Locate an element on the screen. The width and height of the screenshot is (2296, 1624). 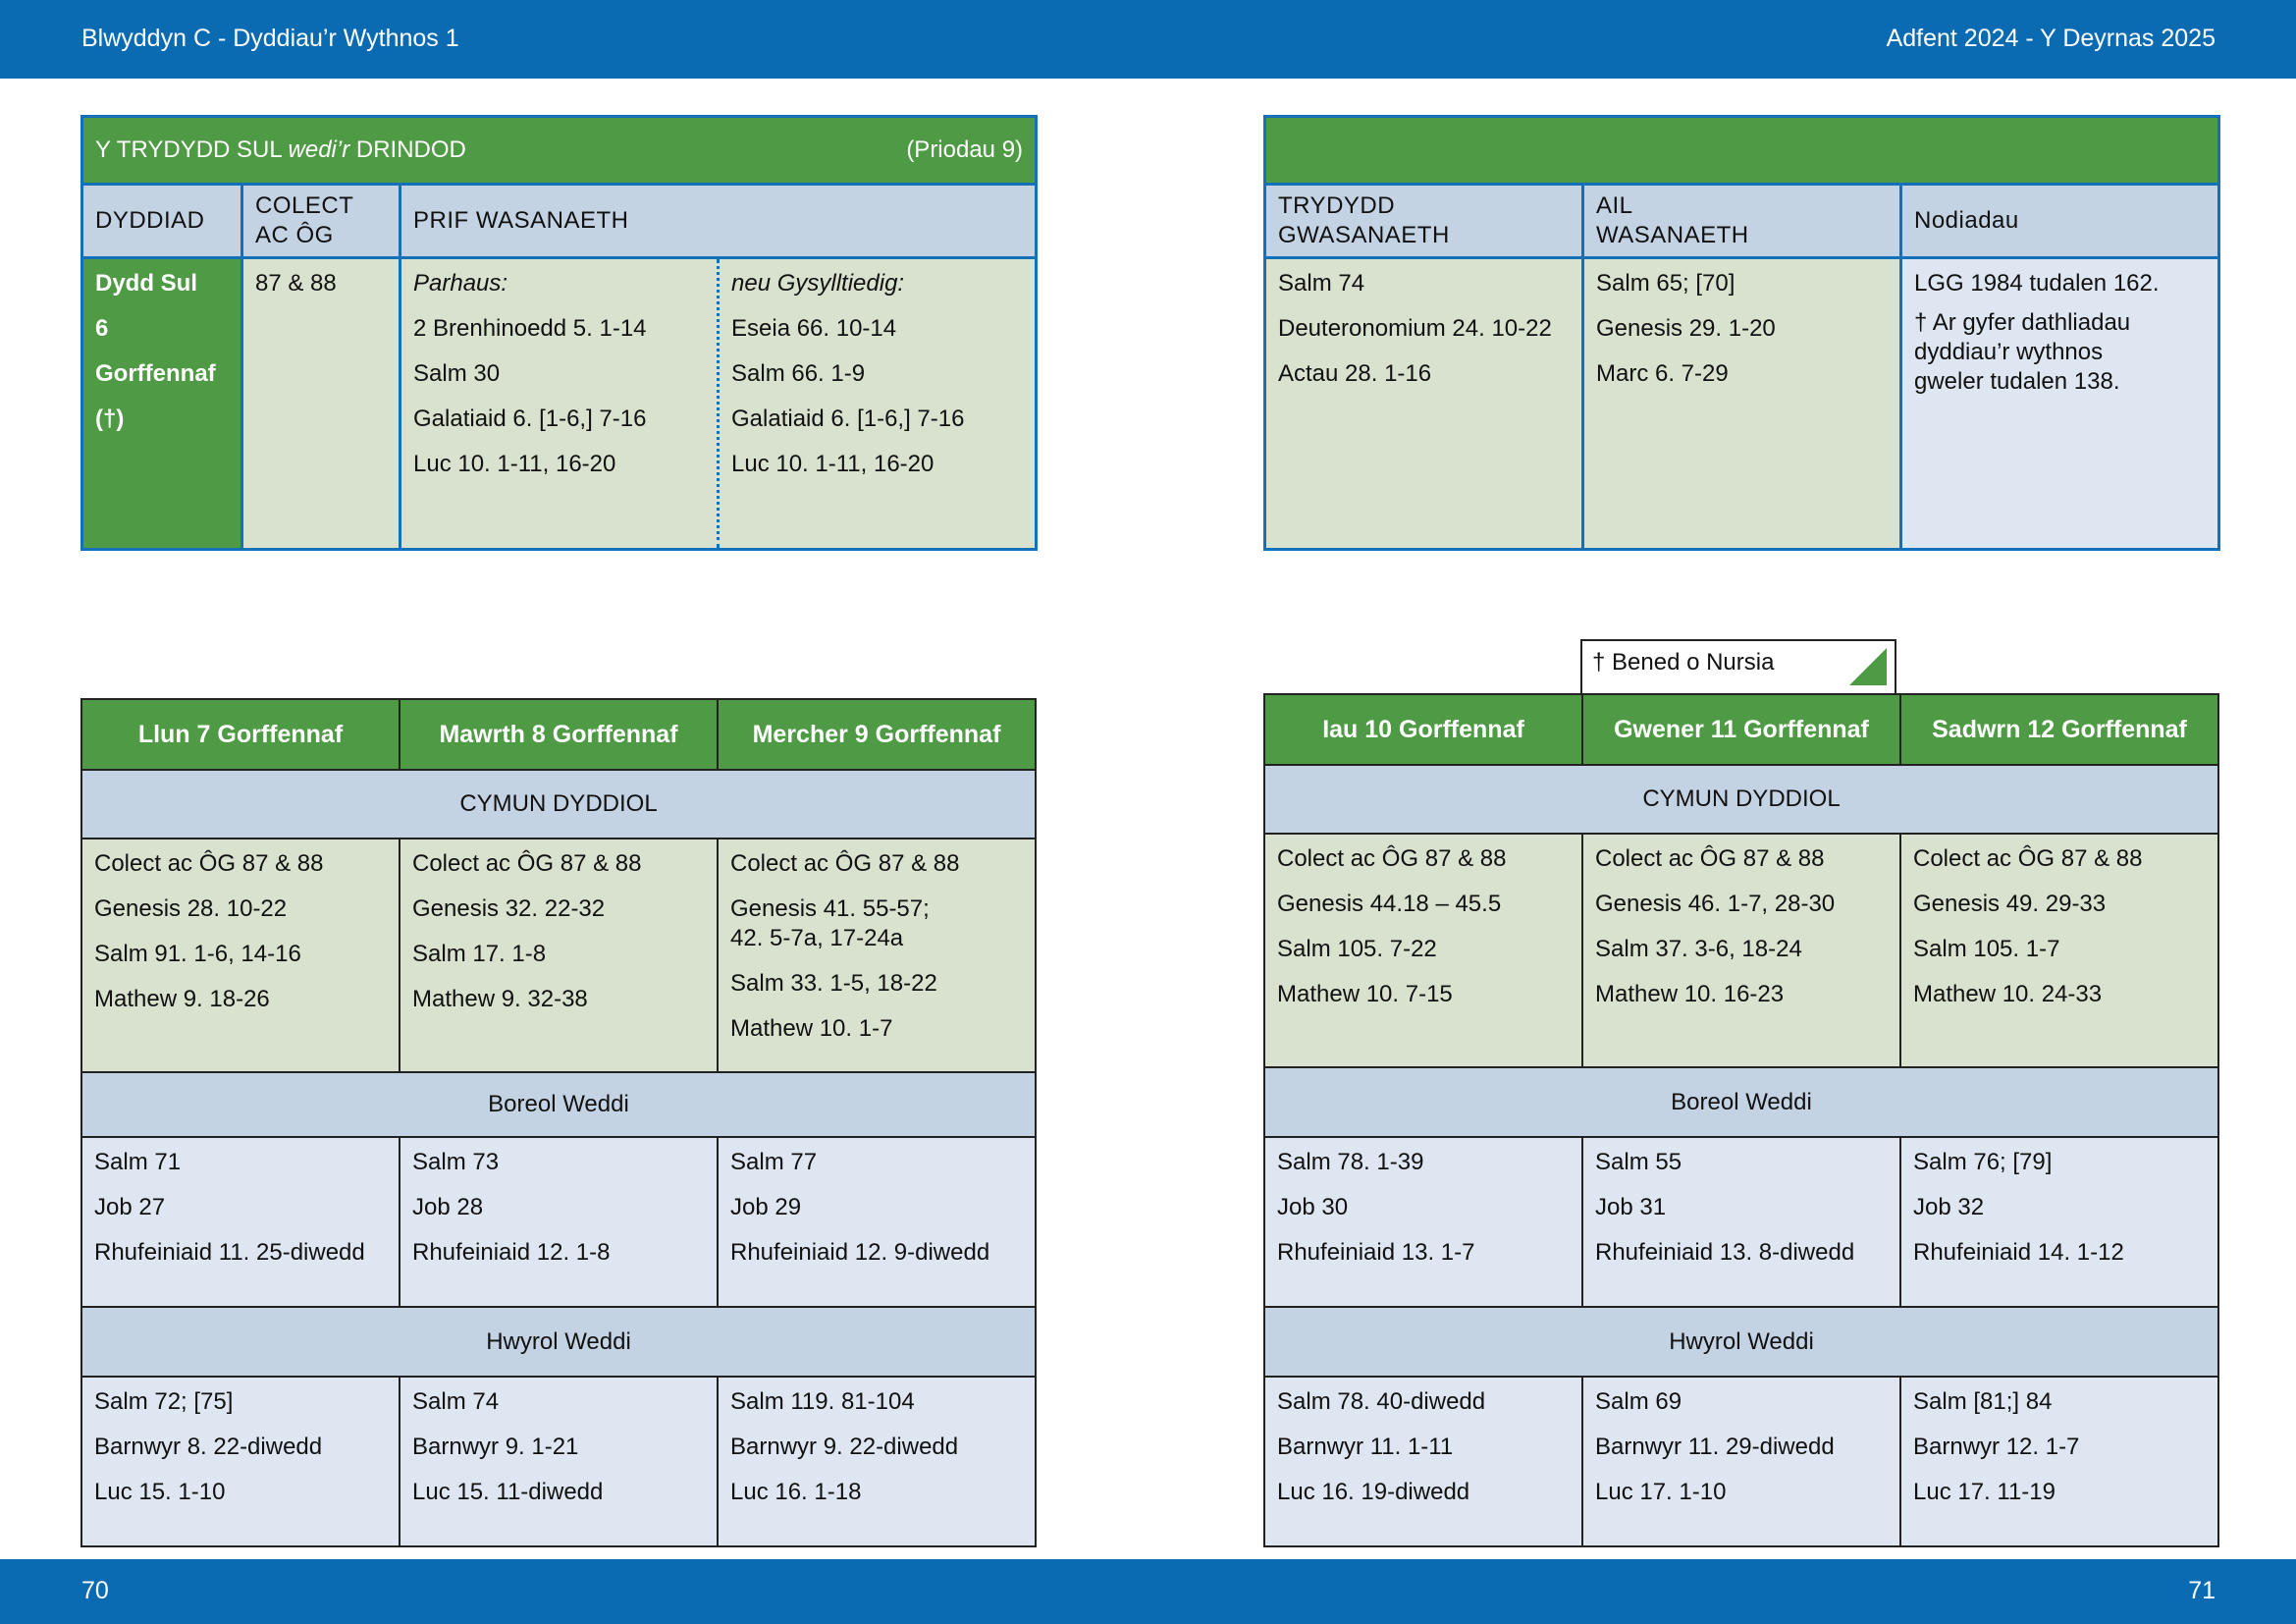
sunday-title: Y TRYDYDD SUL wedi’r DRINDOD is located at coordinates (280, 149).